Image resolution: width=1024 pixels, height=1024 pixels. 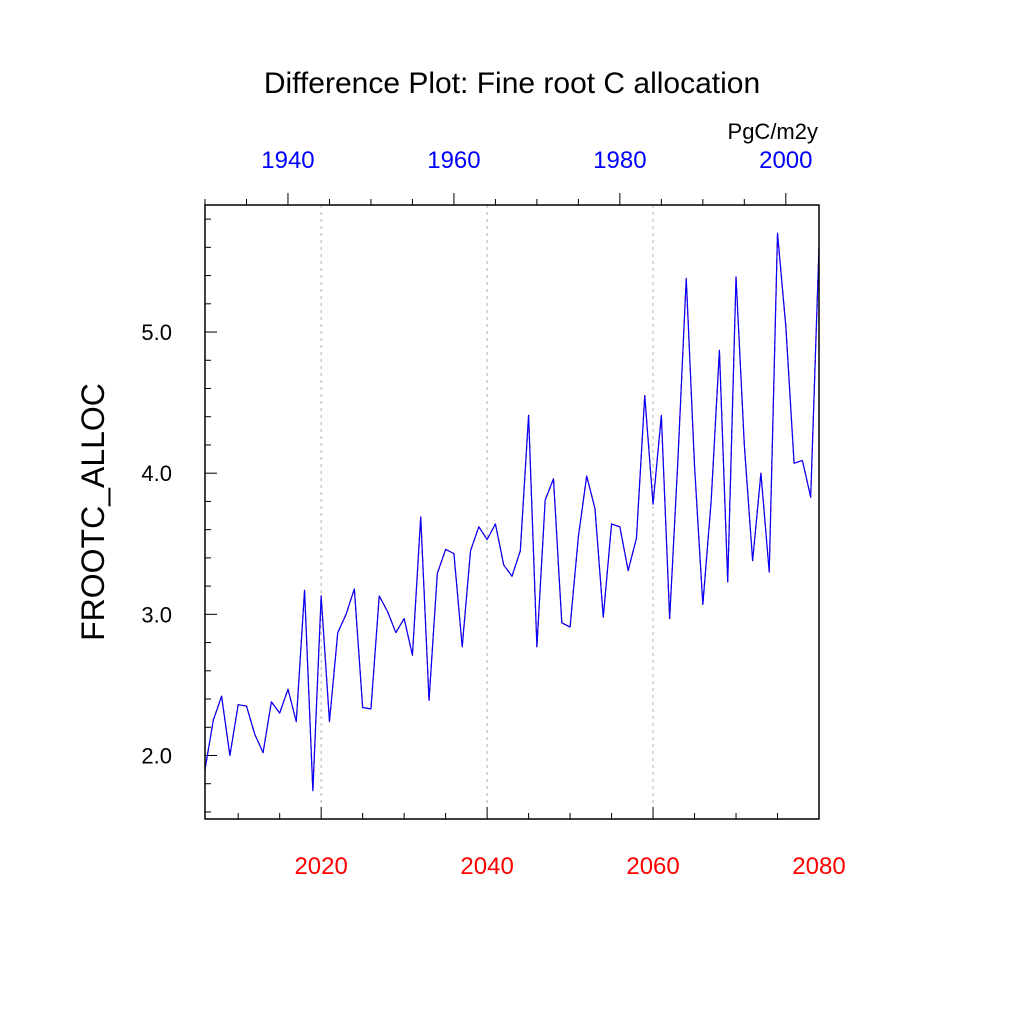 What do you see at coordinates (156, 332) in the screenshot?
I see `left-tick-label: 5.0` at bounding box center [156, 332].